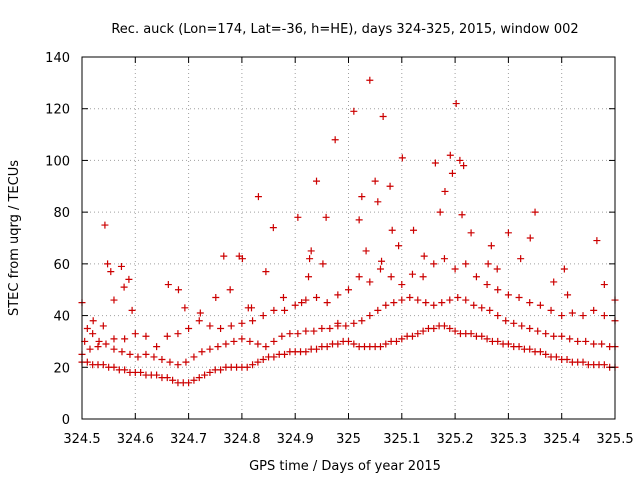  What do you see at coordinates (295, 439) in the screenshot?
I see `x-tick-label: 324.9` at bounding box center [295, 439].